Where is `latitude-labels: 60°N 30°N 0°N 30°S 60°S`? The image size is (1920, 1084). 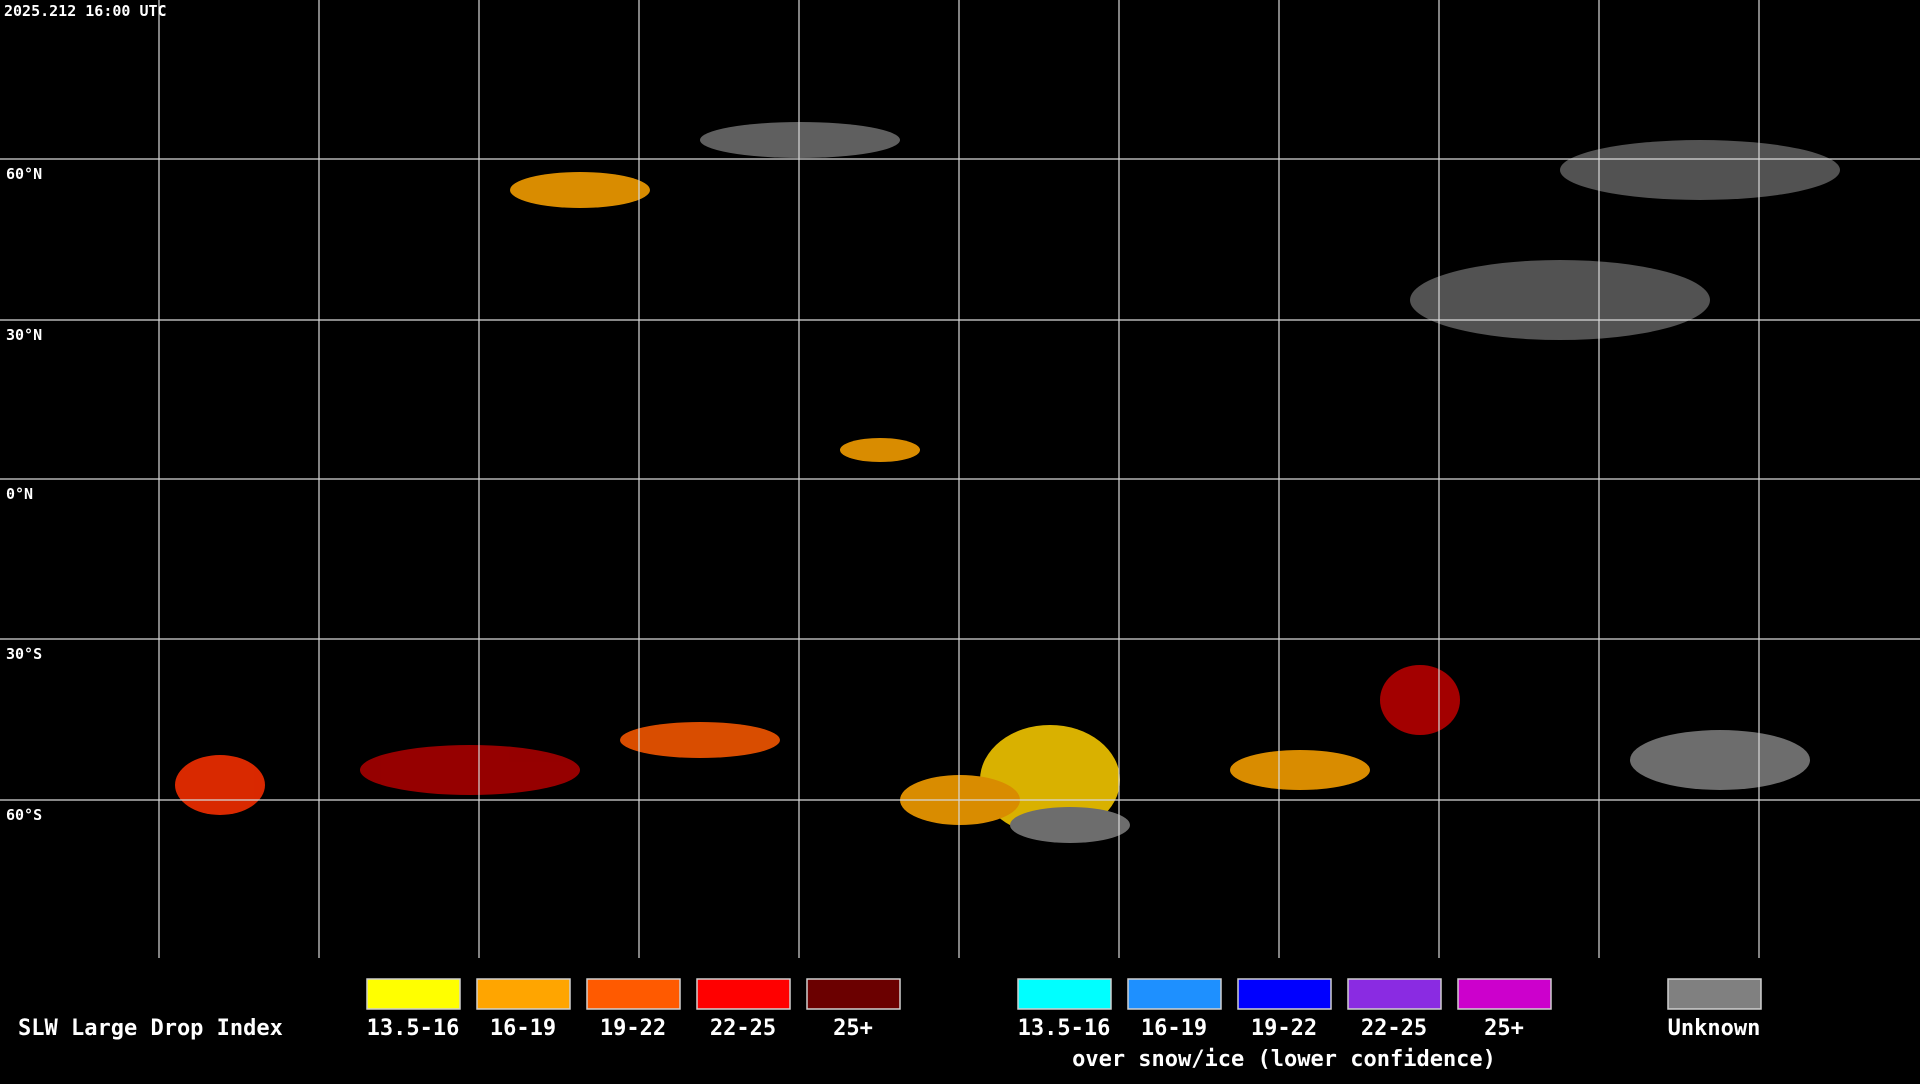
latitude-labels: 60°N 30°N 0°N 30°S 60°S is located at coordinates (24, 494).